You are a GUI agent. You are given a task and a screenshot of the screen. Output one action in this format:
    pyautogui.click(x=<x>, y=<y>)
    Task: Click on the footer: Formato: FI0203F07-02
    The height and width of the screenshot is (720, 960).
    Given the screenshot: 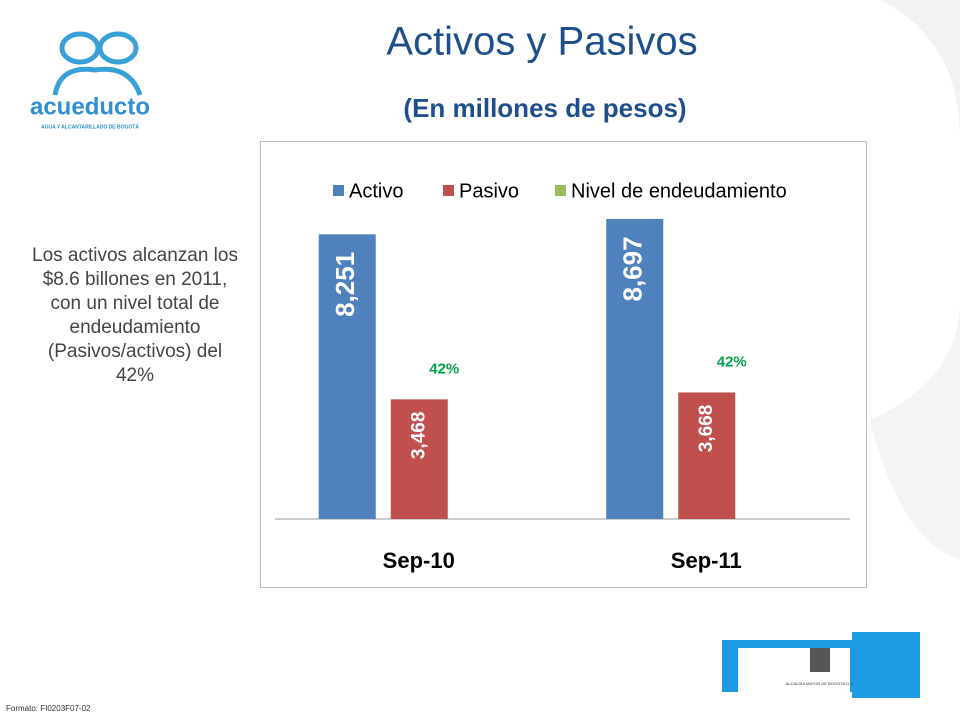 What is the action you would take?
    pyautogui.click(x=48, y=708)
    